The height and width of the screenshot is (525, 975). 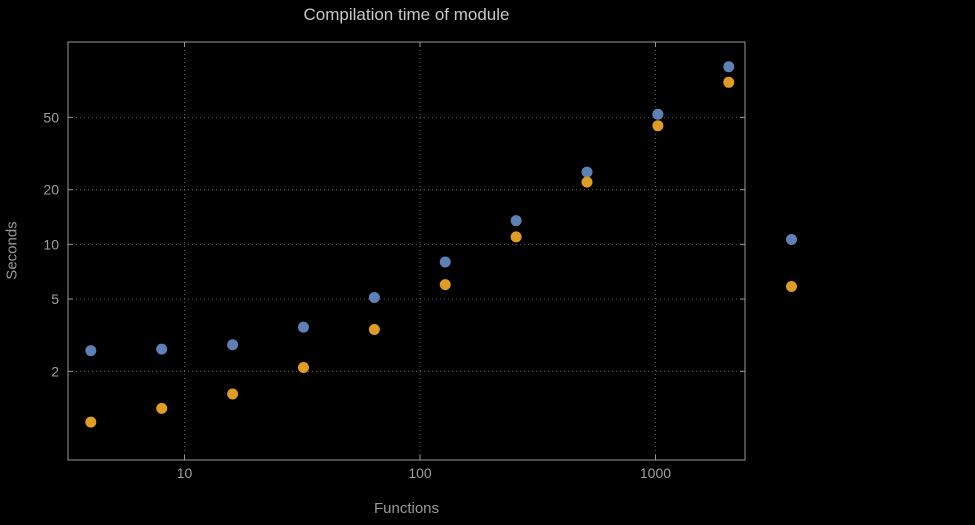 What do you see at coordinates (55, 371) in the screenshot?
I see `y-tick-label: 2` at bounding box center [55, 371].